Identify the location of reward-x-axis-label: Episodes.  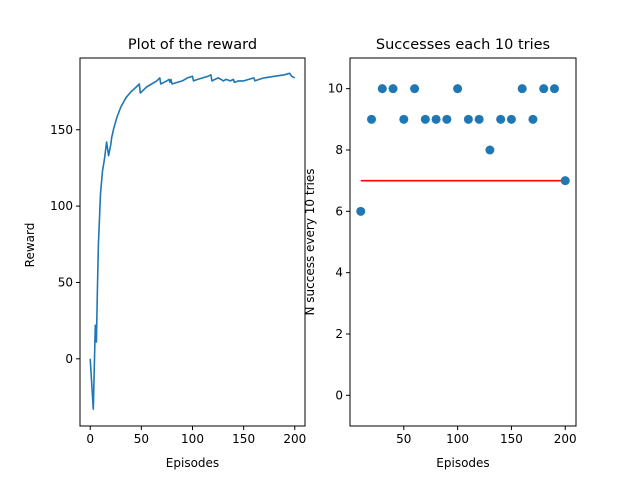
(192, 463).